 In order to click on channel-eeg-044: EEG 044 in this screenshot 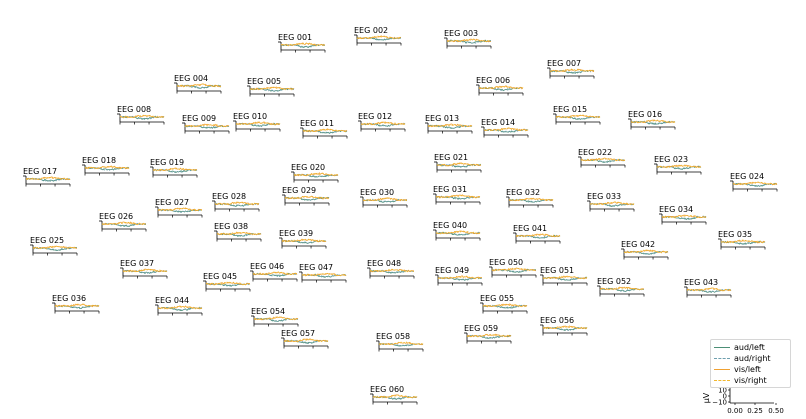, I will do `click(179, 306)`.